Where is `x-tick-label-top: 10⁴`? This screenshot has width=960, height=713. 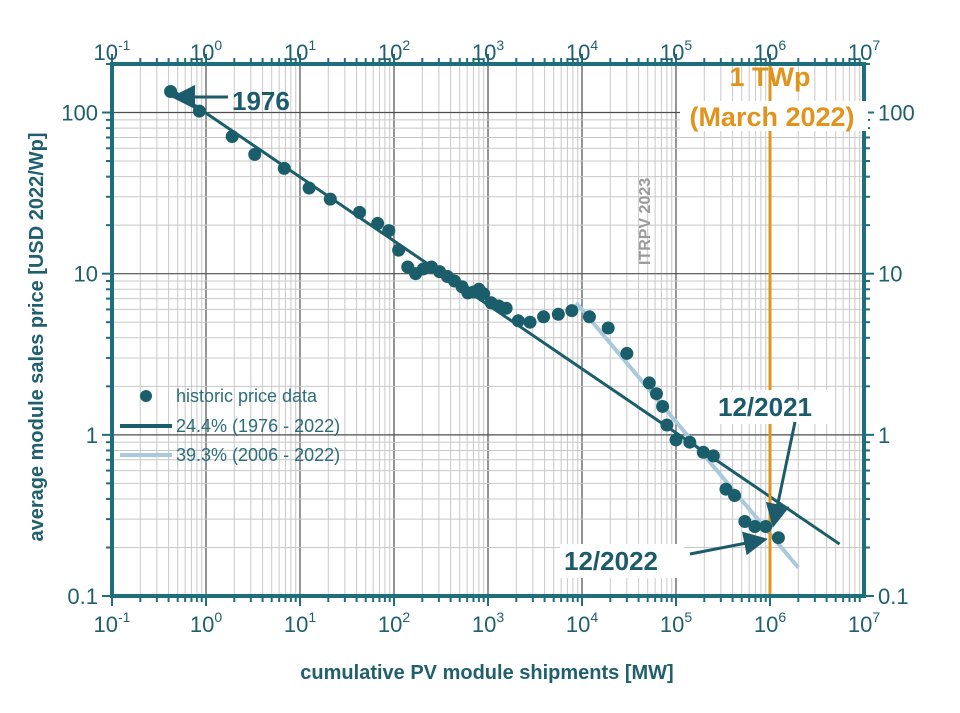 x-tick-label-top: 10⁴ is located at coordinates (582, 51).